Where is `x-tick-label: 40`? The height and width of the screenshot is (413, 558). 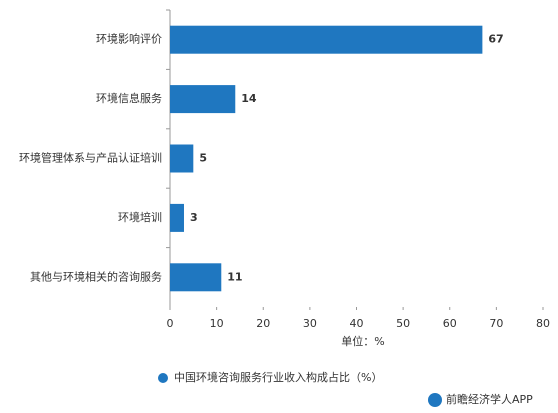 x-tick-label: 40 is located at coordinates (357, 323).